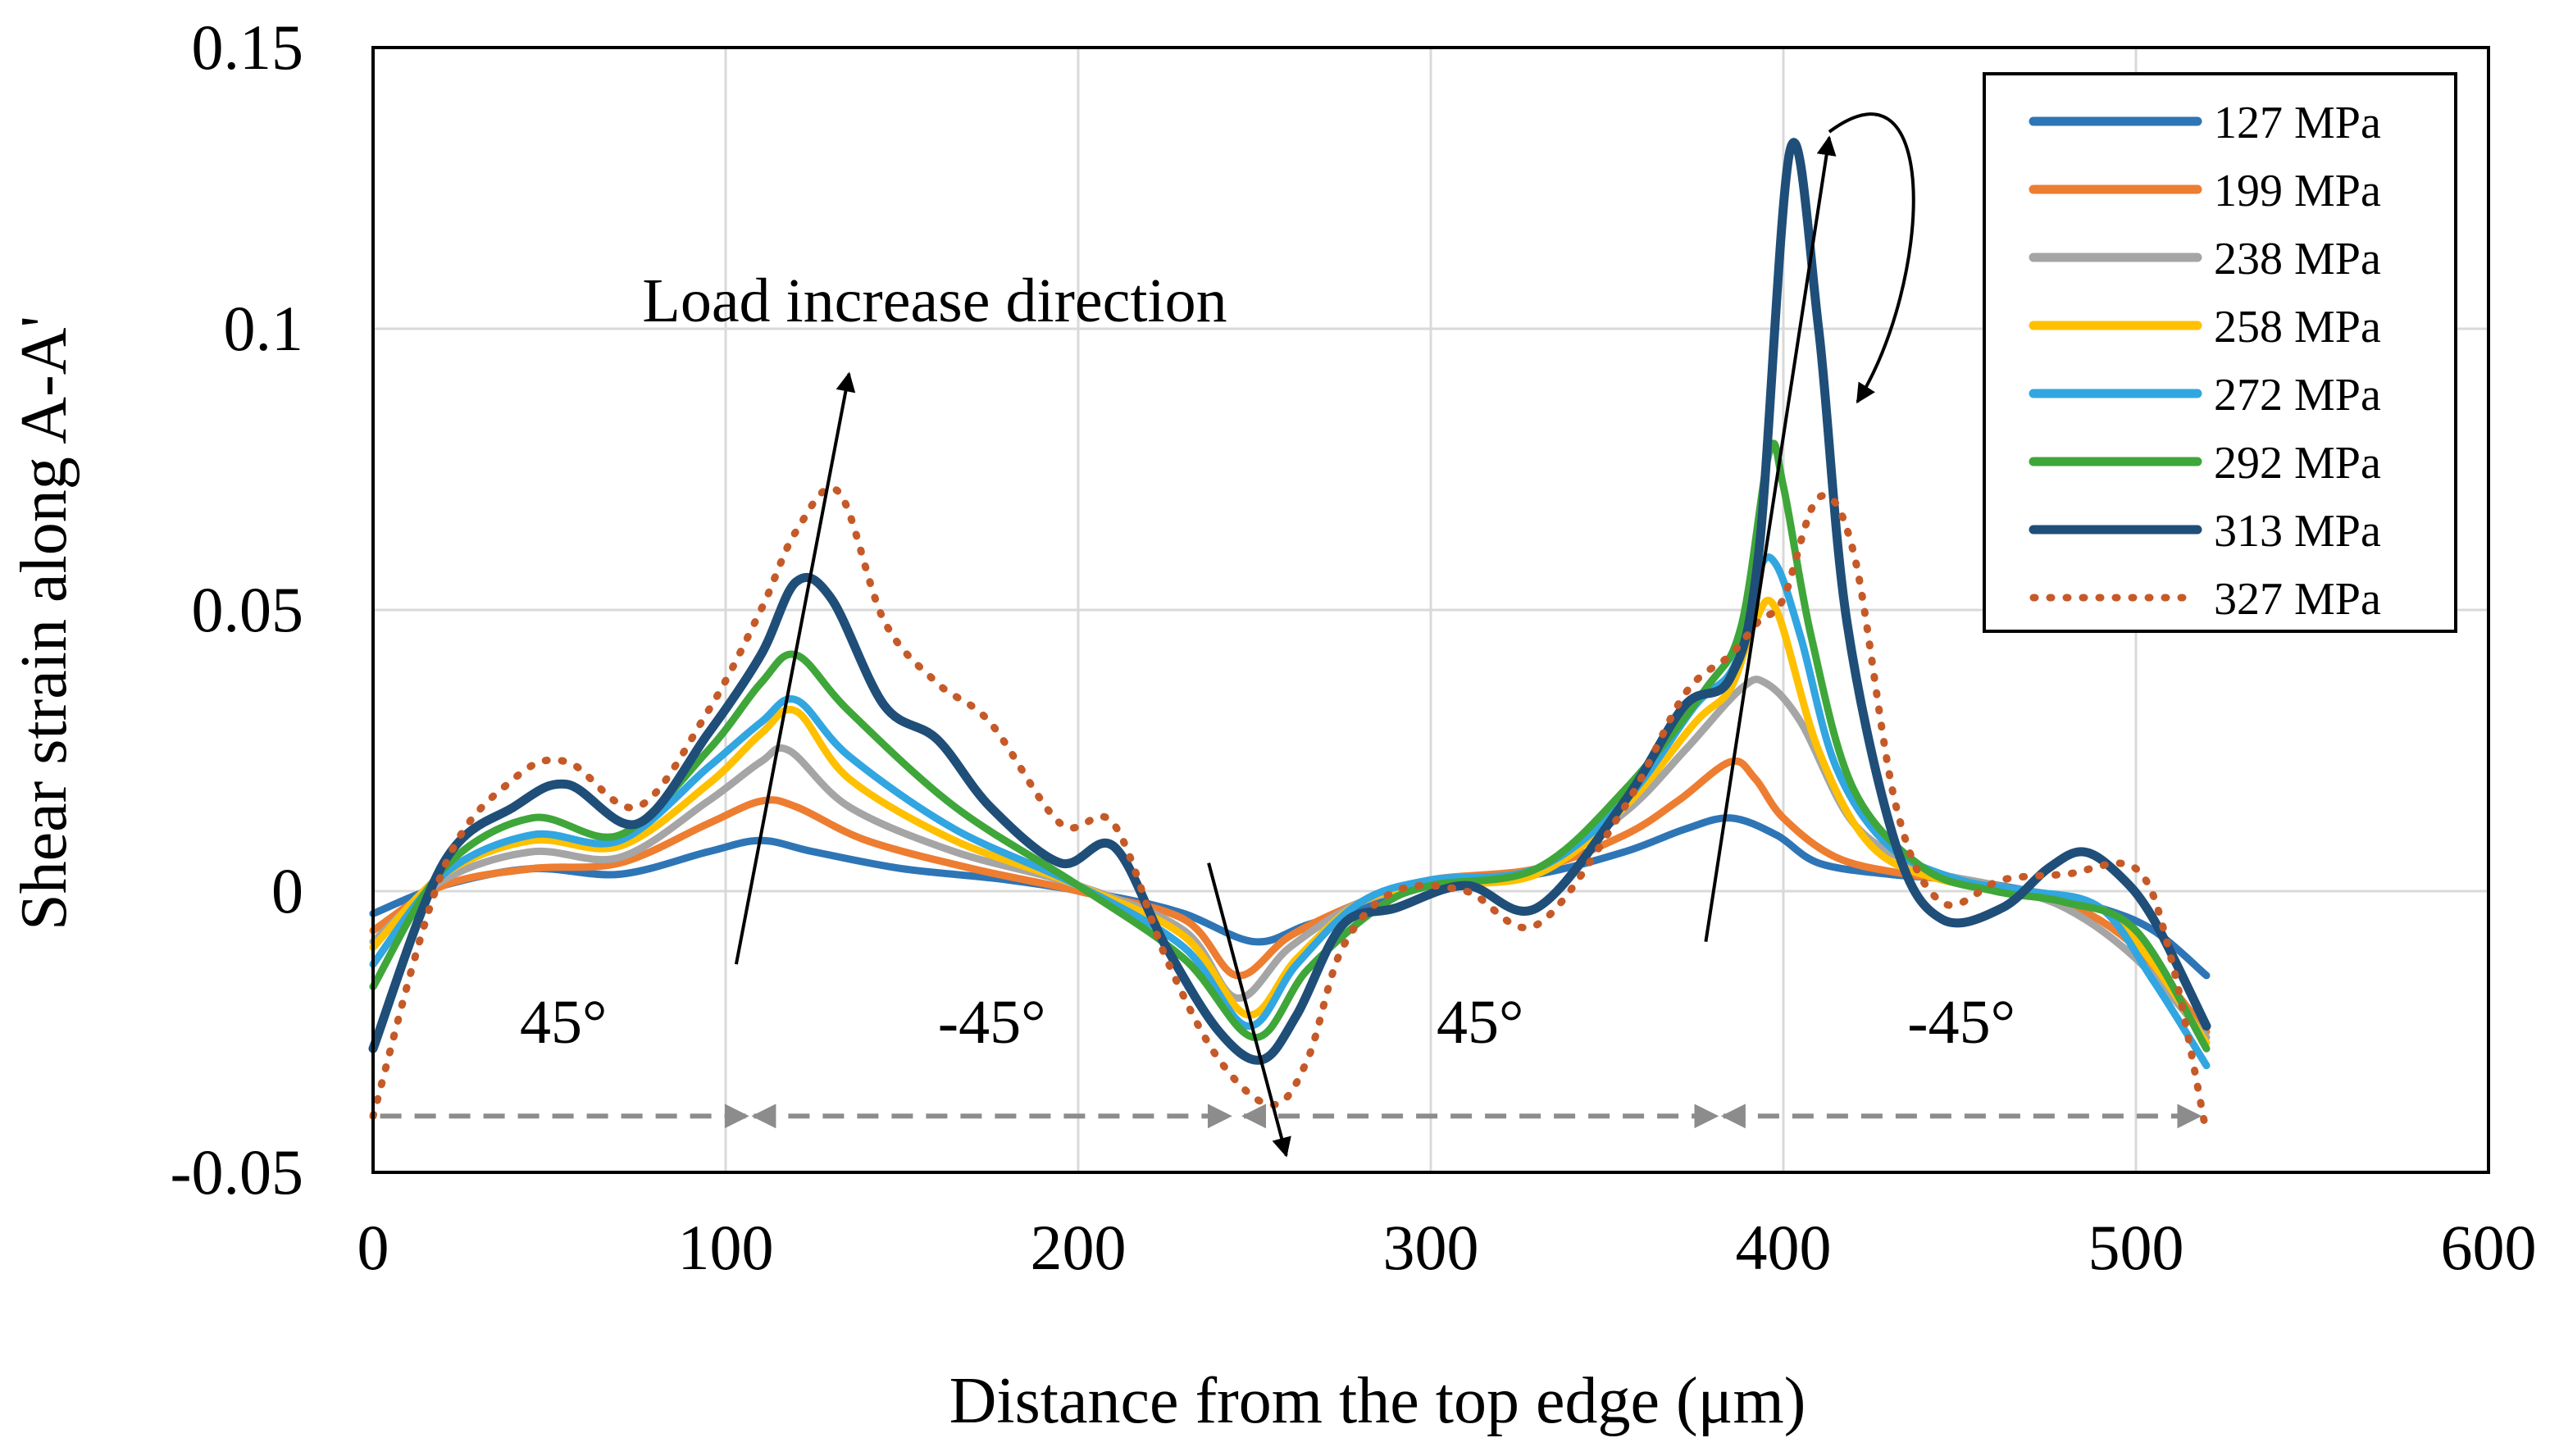 The height and width of the screenshot is (1456, 2550). Describe the element at coordinates (2298, 123) in the screenshot. I see `legend-label: 127 MPa` at that location.